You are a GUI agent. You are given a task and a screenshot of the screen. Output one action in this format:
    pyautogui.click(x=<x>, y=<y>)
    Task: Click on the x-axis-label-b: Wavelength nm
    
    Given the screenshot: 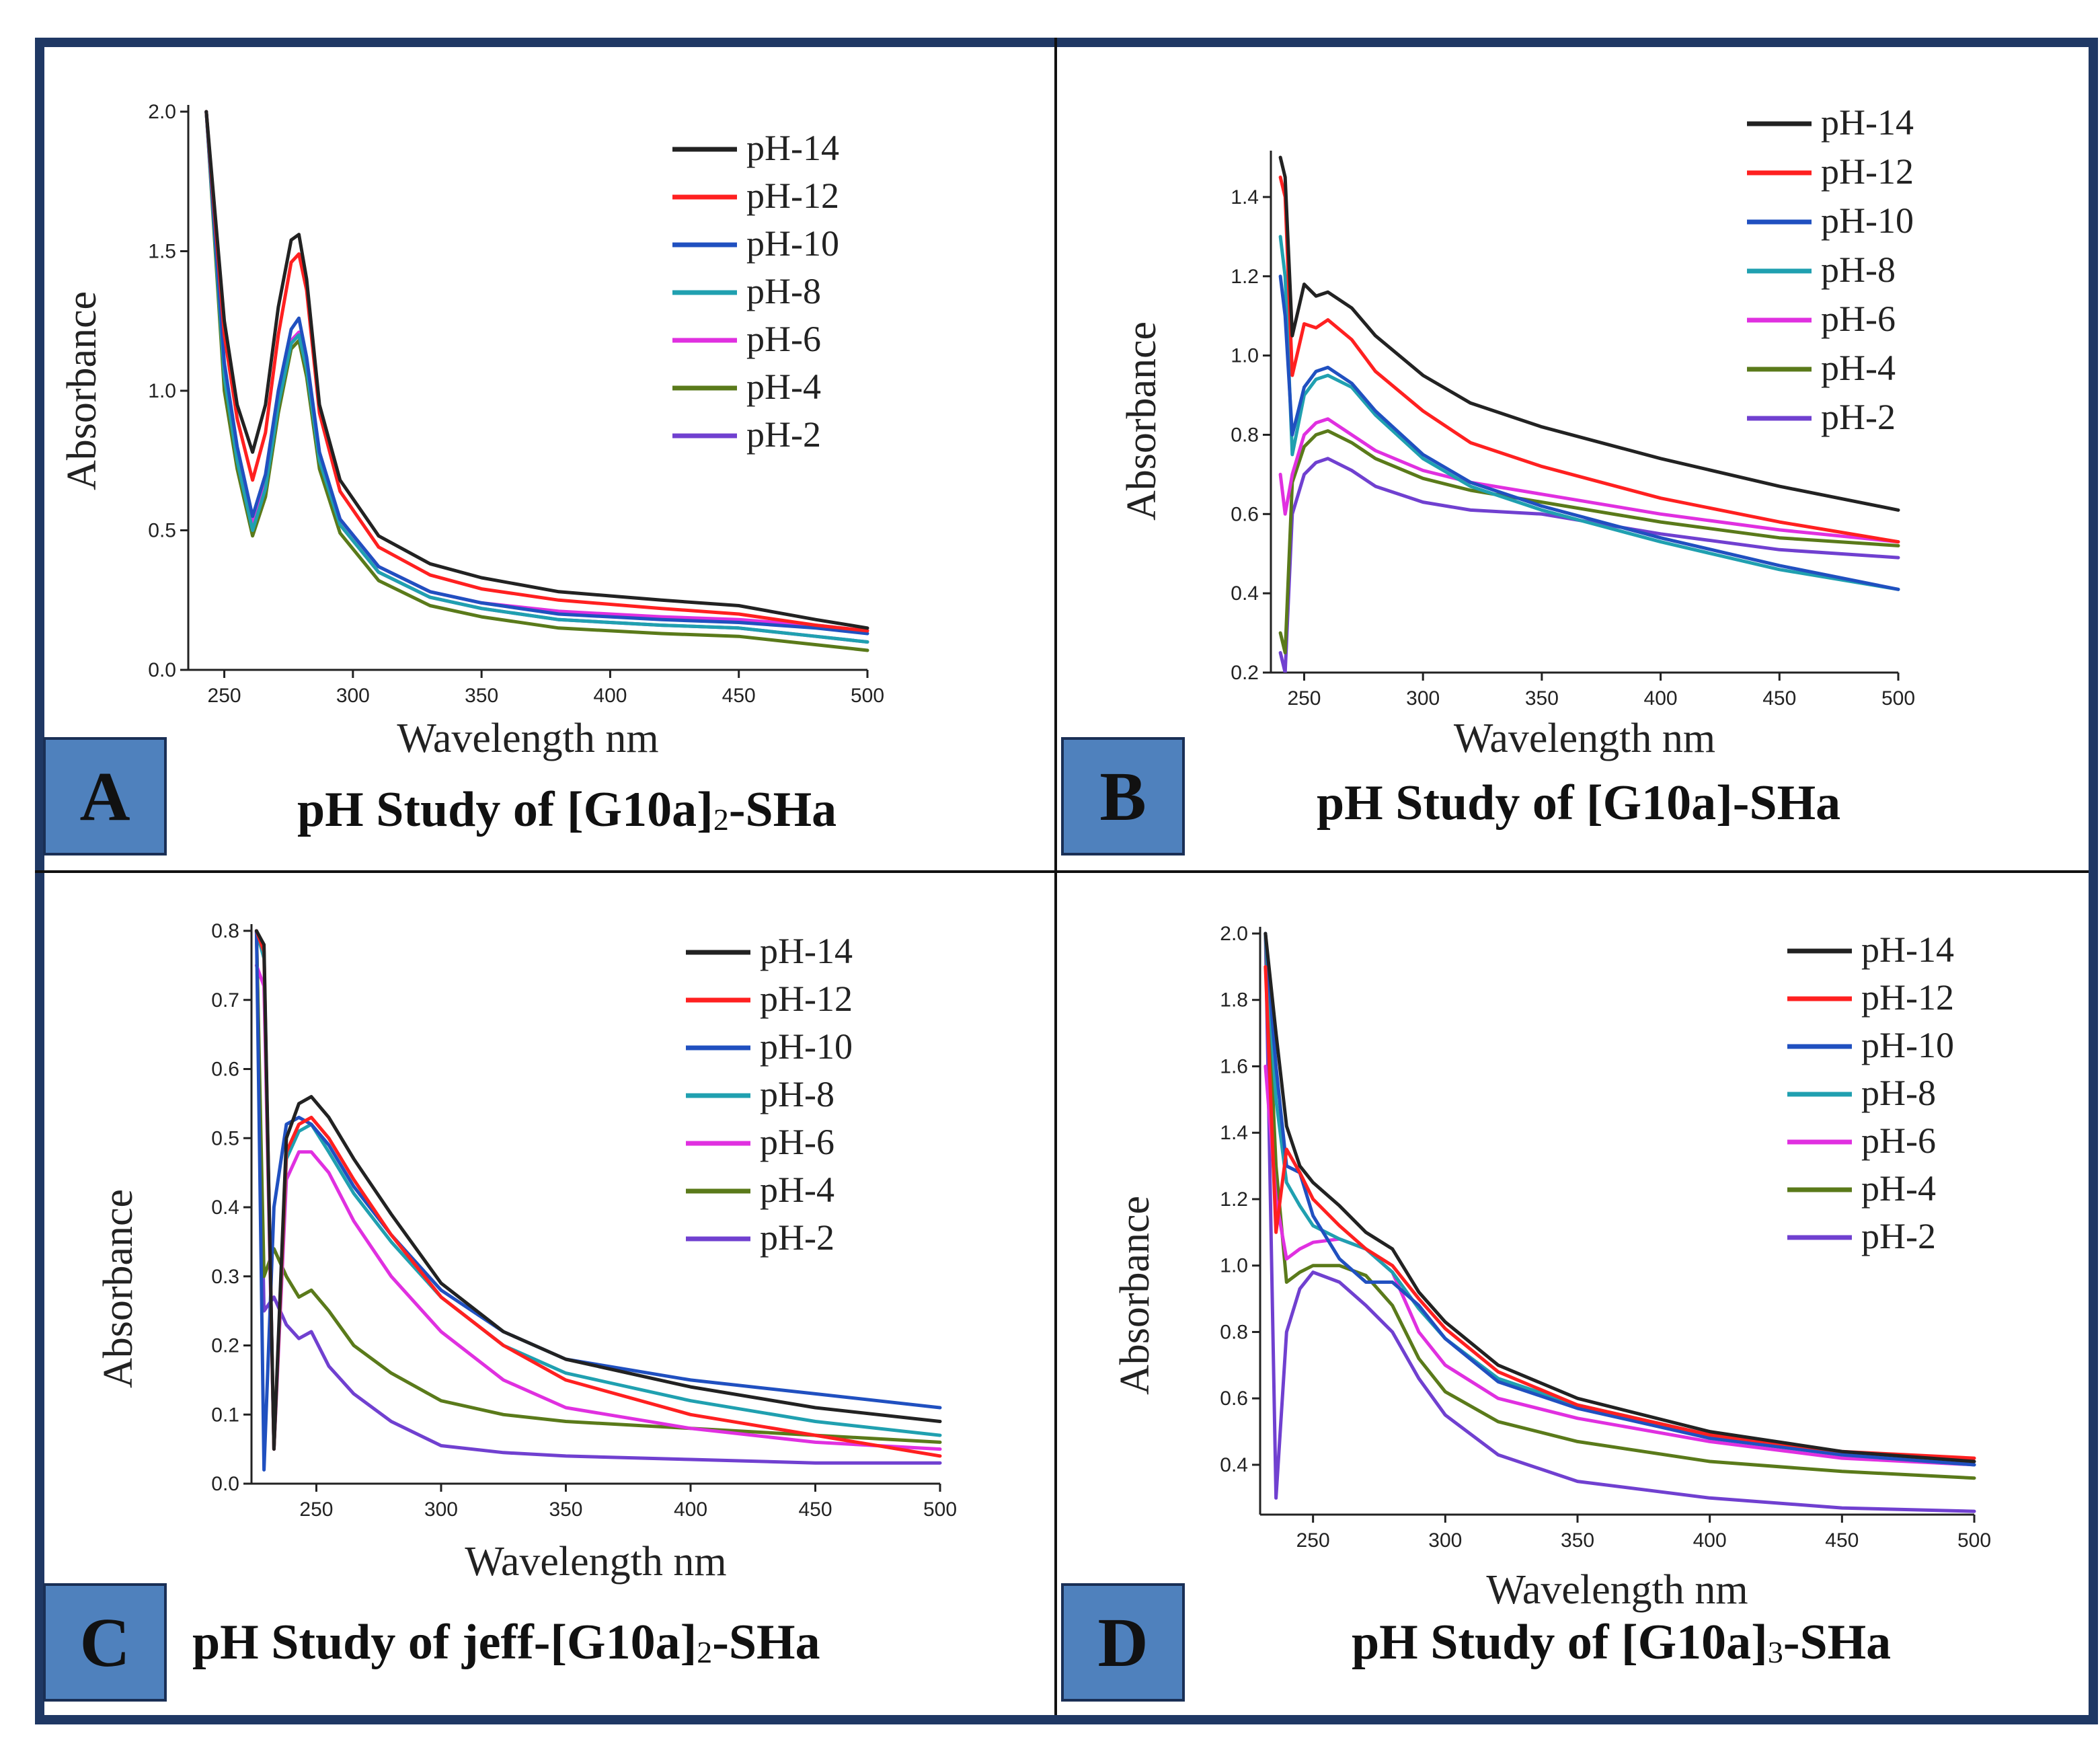 What is the action you would take?
    pyautogui.click(x=1584, y=738)
    